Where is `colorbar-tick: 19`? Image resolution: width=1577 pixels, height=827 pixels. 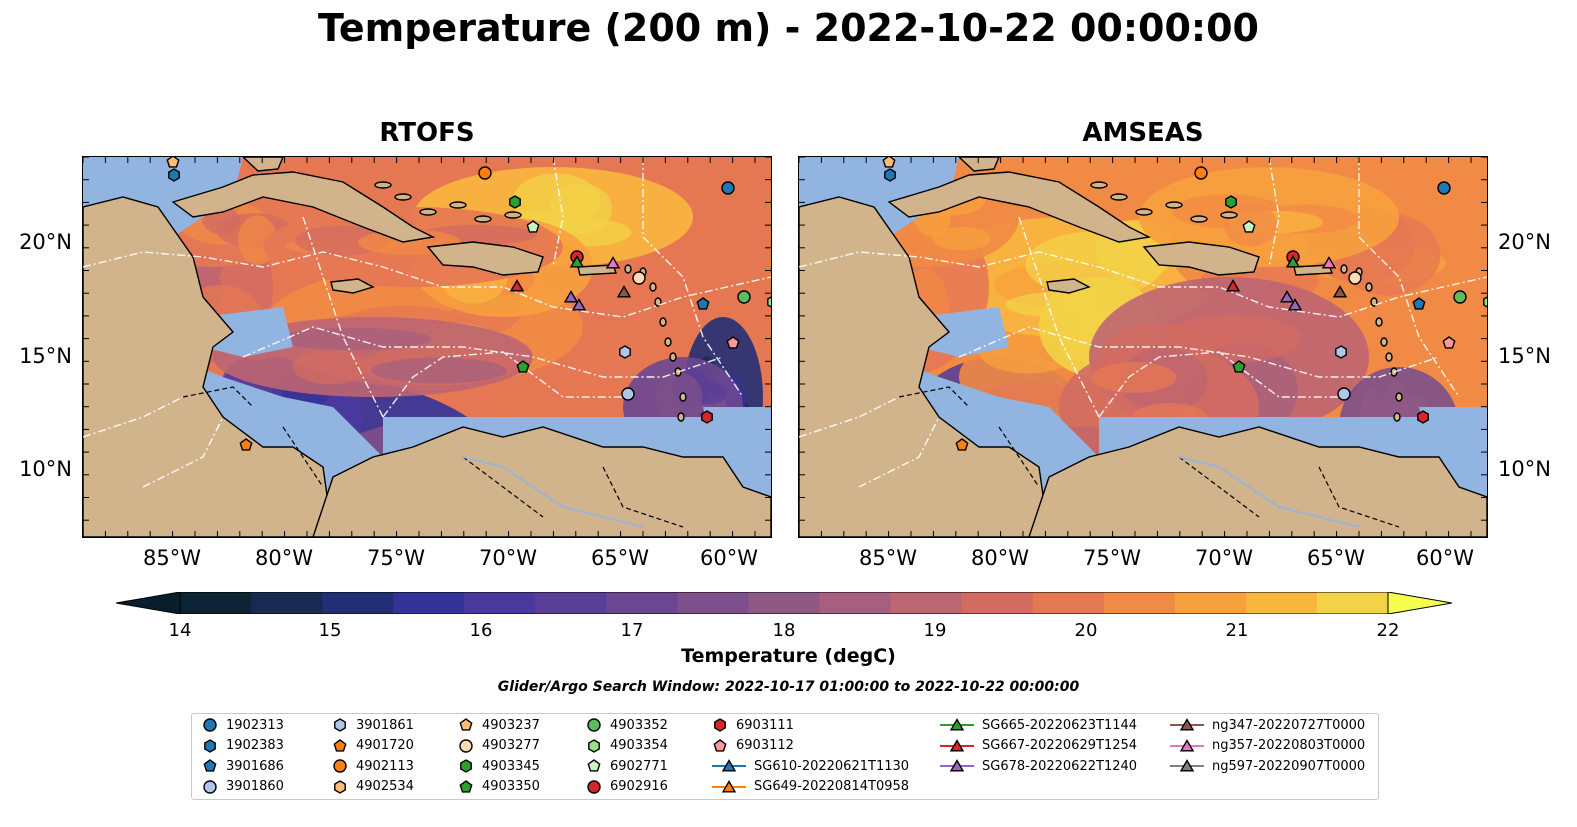 colorbar-tick: 19 is located at coordinates (935, 630).